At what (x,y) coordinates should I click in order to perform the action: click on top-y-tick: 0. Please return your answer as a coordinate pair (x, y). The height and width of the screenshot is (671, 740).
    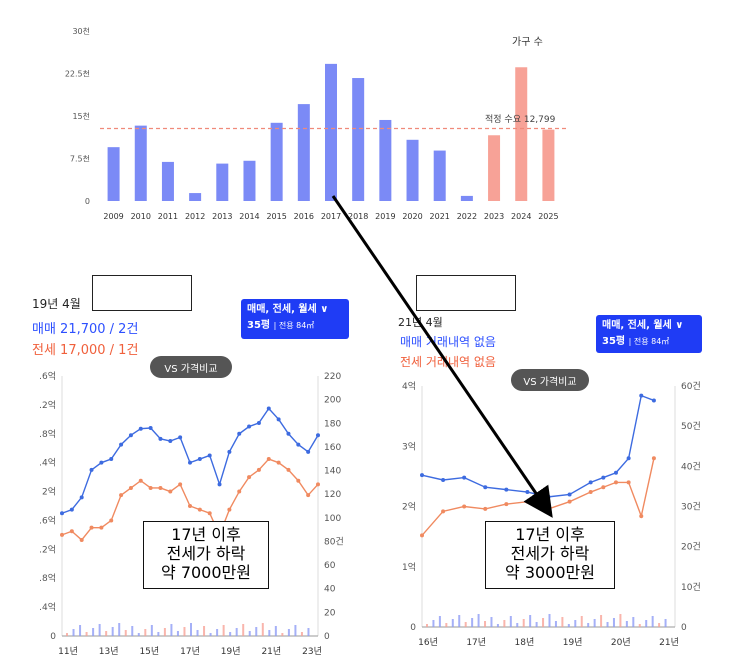
    Looking at the image, I should click on (87, 201).